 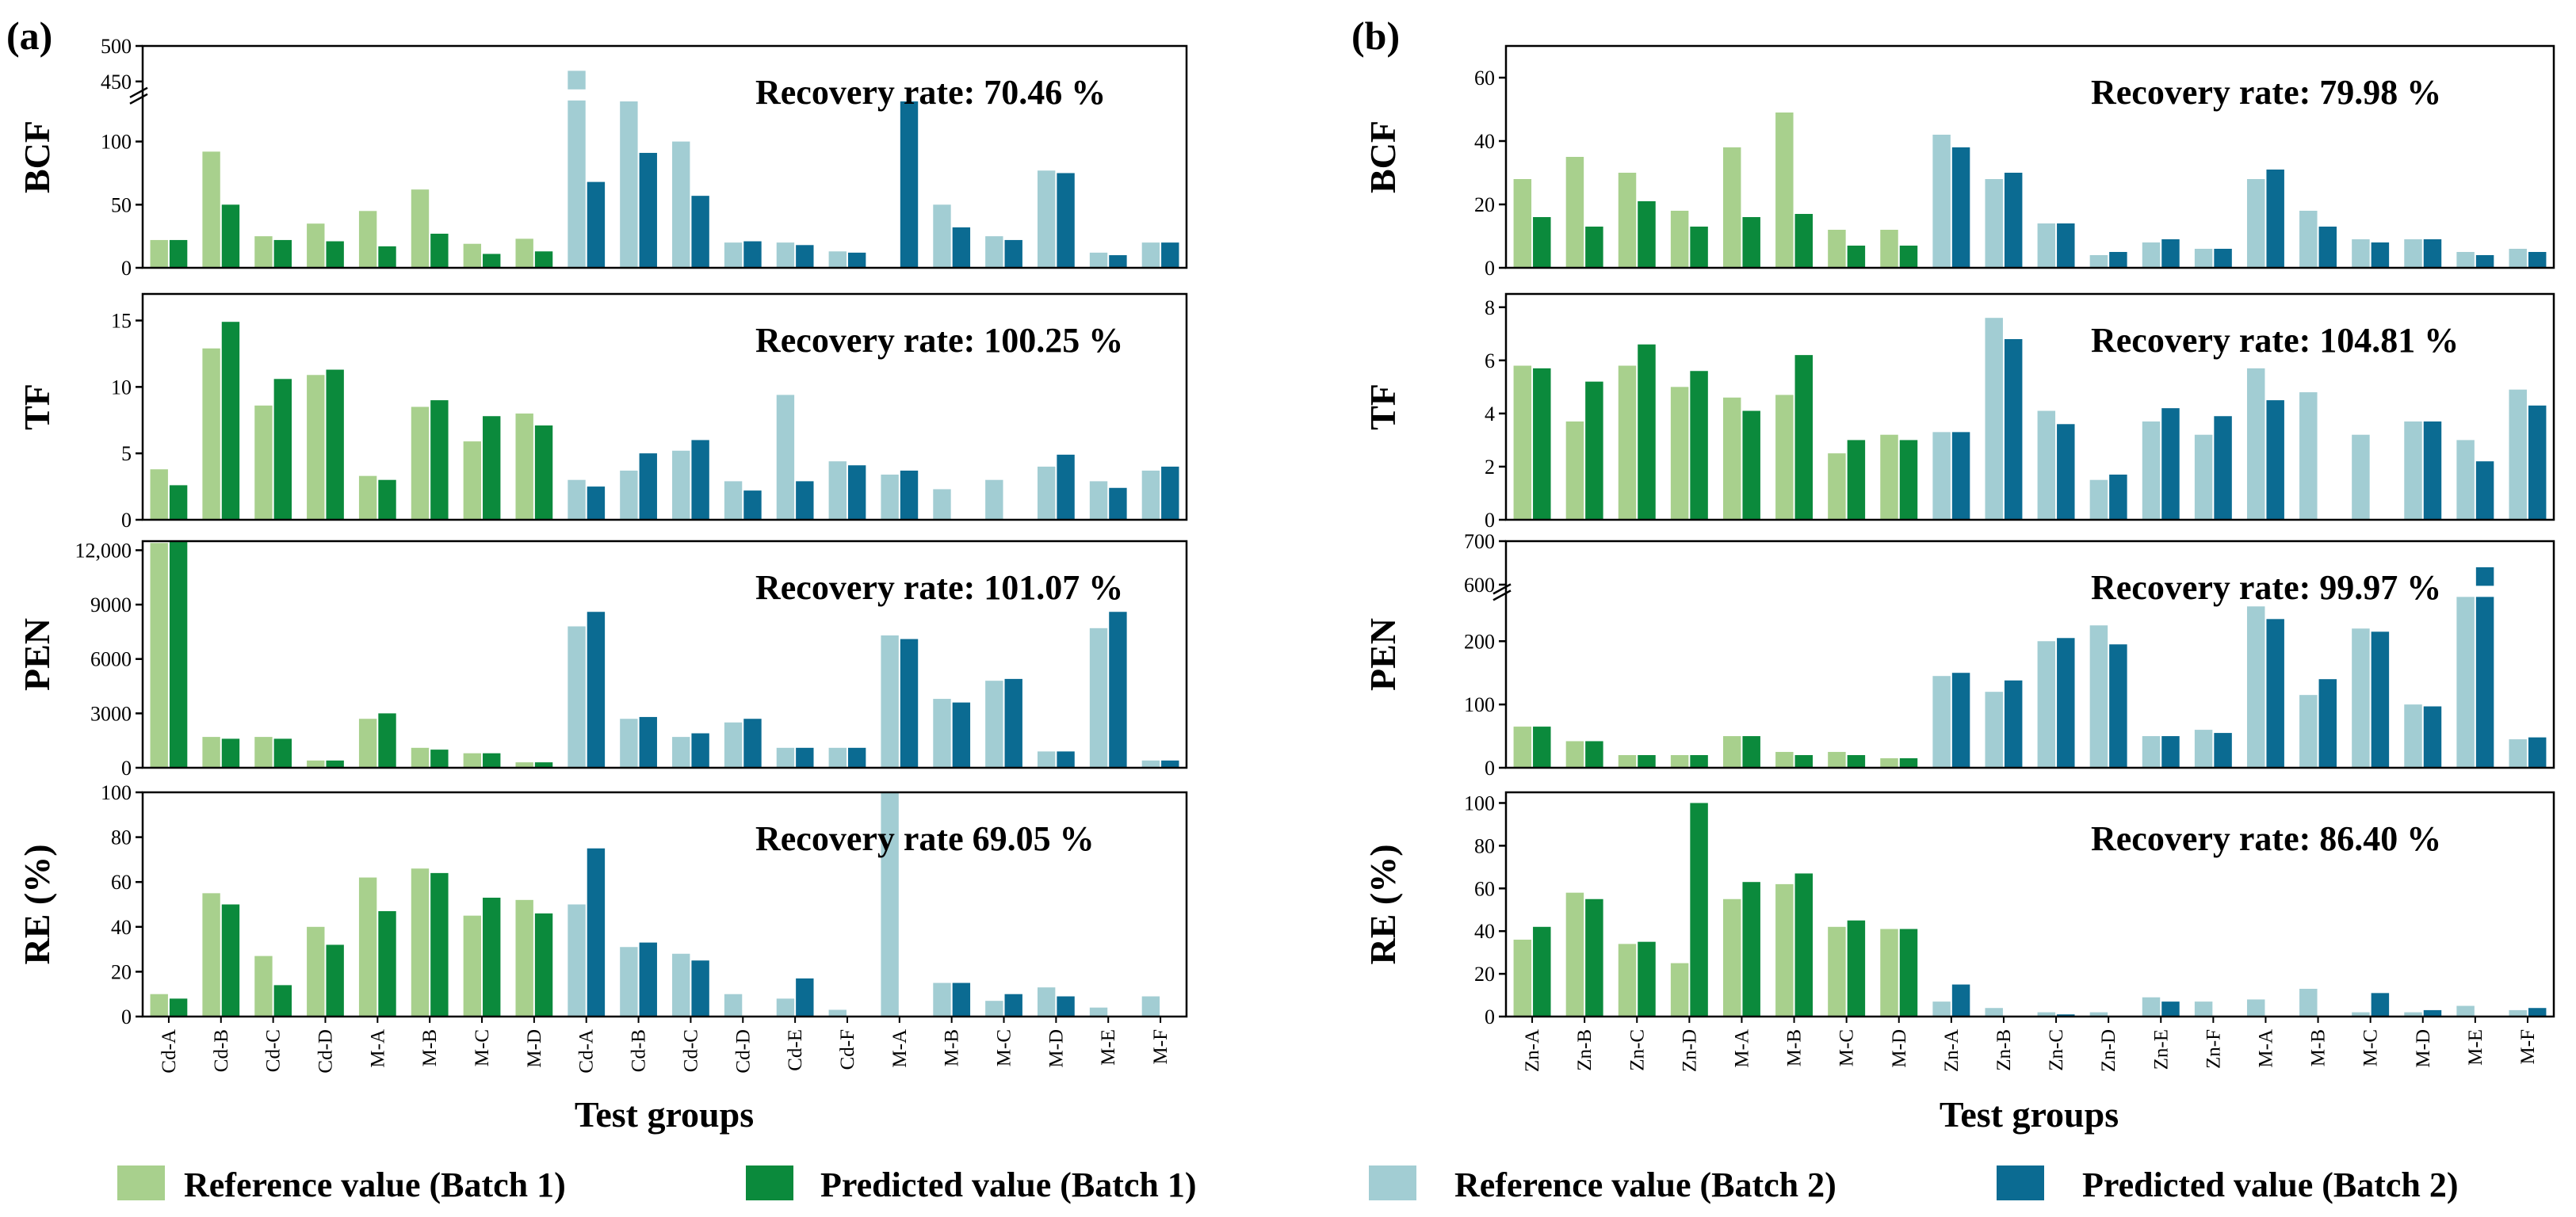 I want to click on category-label-a-16: M-C, so click(x=1005, y=1047).